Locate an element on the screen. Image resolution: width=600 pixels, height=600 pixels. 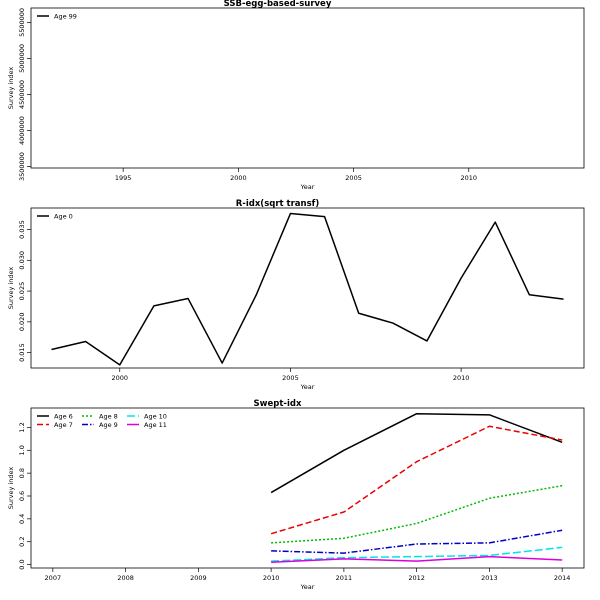
legend-label: Age 9 is located at coordinates (108, 425).